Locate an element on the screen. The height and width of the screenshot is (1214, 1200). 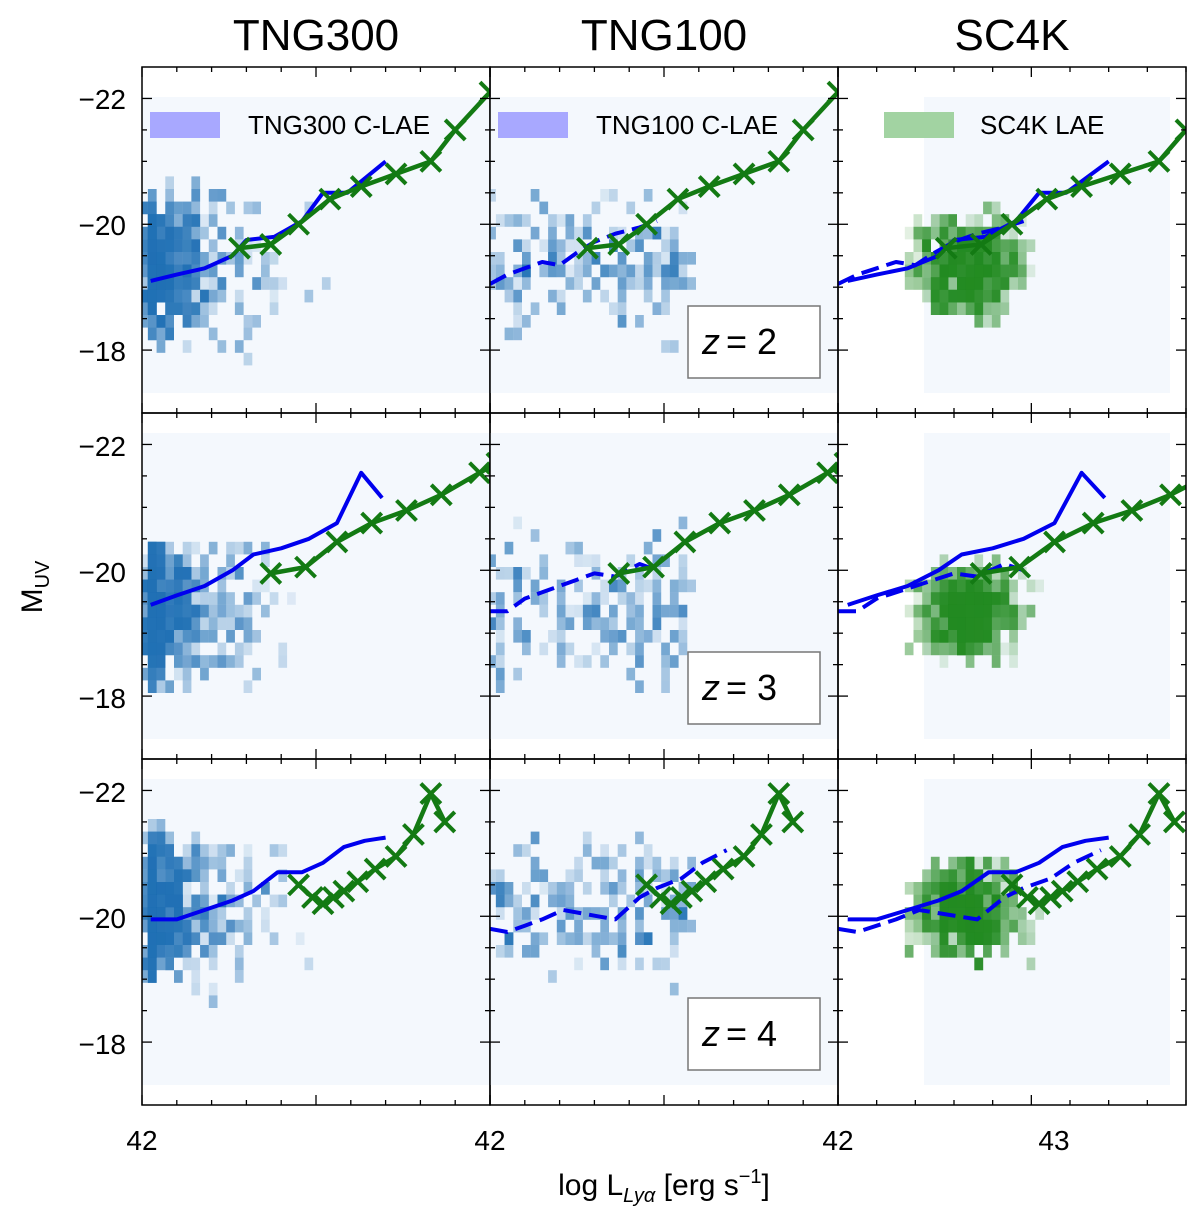
panel-frame is located at coordinates (1012, 932).